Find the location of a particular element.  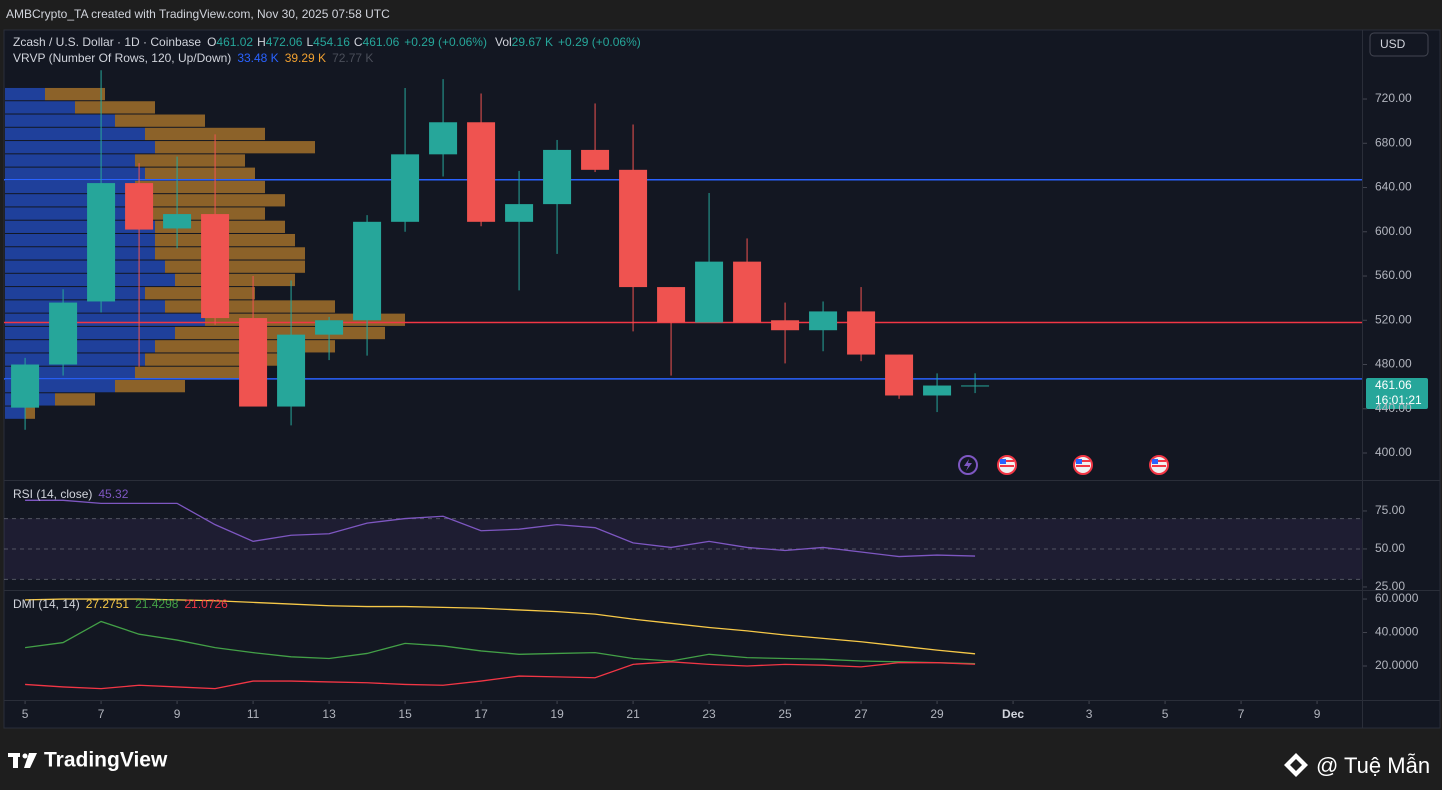

y-tick-label: 560.00 is located at coordinates (1393, 275).